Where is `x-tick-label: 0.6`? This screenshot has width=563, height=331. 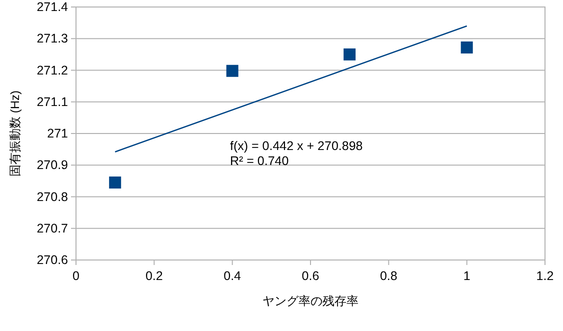
x-tick-label: 0.6 is located at coordinates (311, 276).